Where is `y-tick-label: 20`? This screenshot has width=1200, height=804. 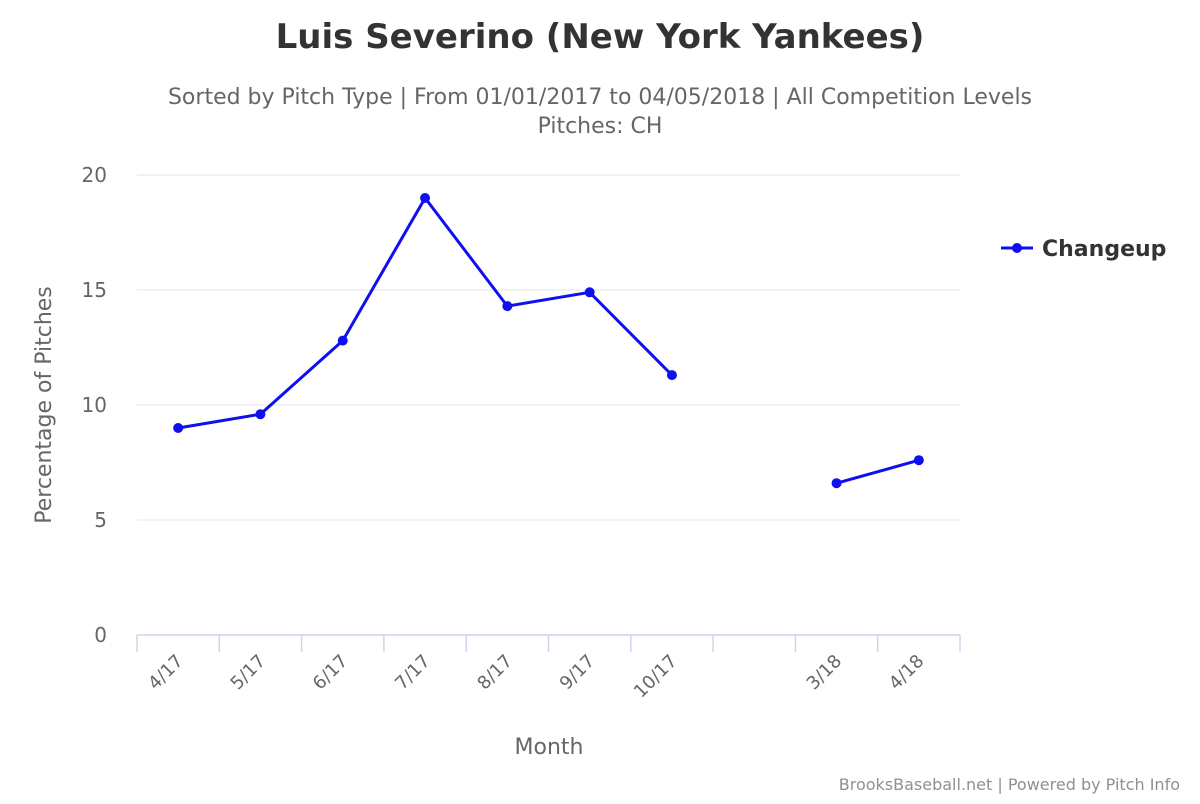 y-tick-label: 20 is located at coordinates (94, 175).